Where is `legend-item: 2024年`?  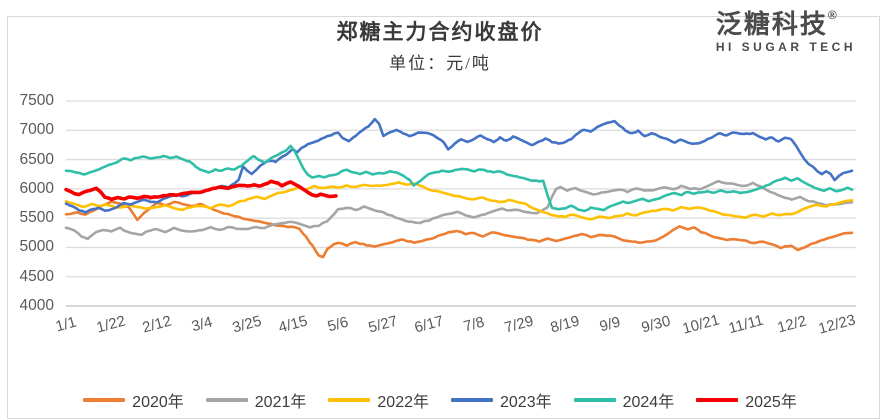
legend-item: 2024年 is located at coordinates (624, 400).